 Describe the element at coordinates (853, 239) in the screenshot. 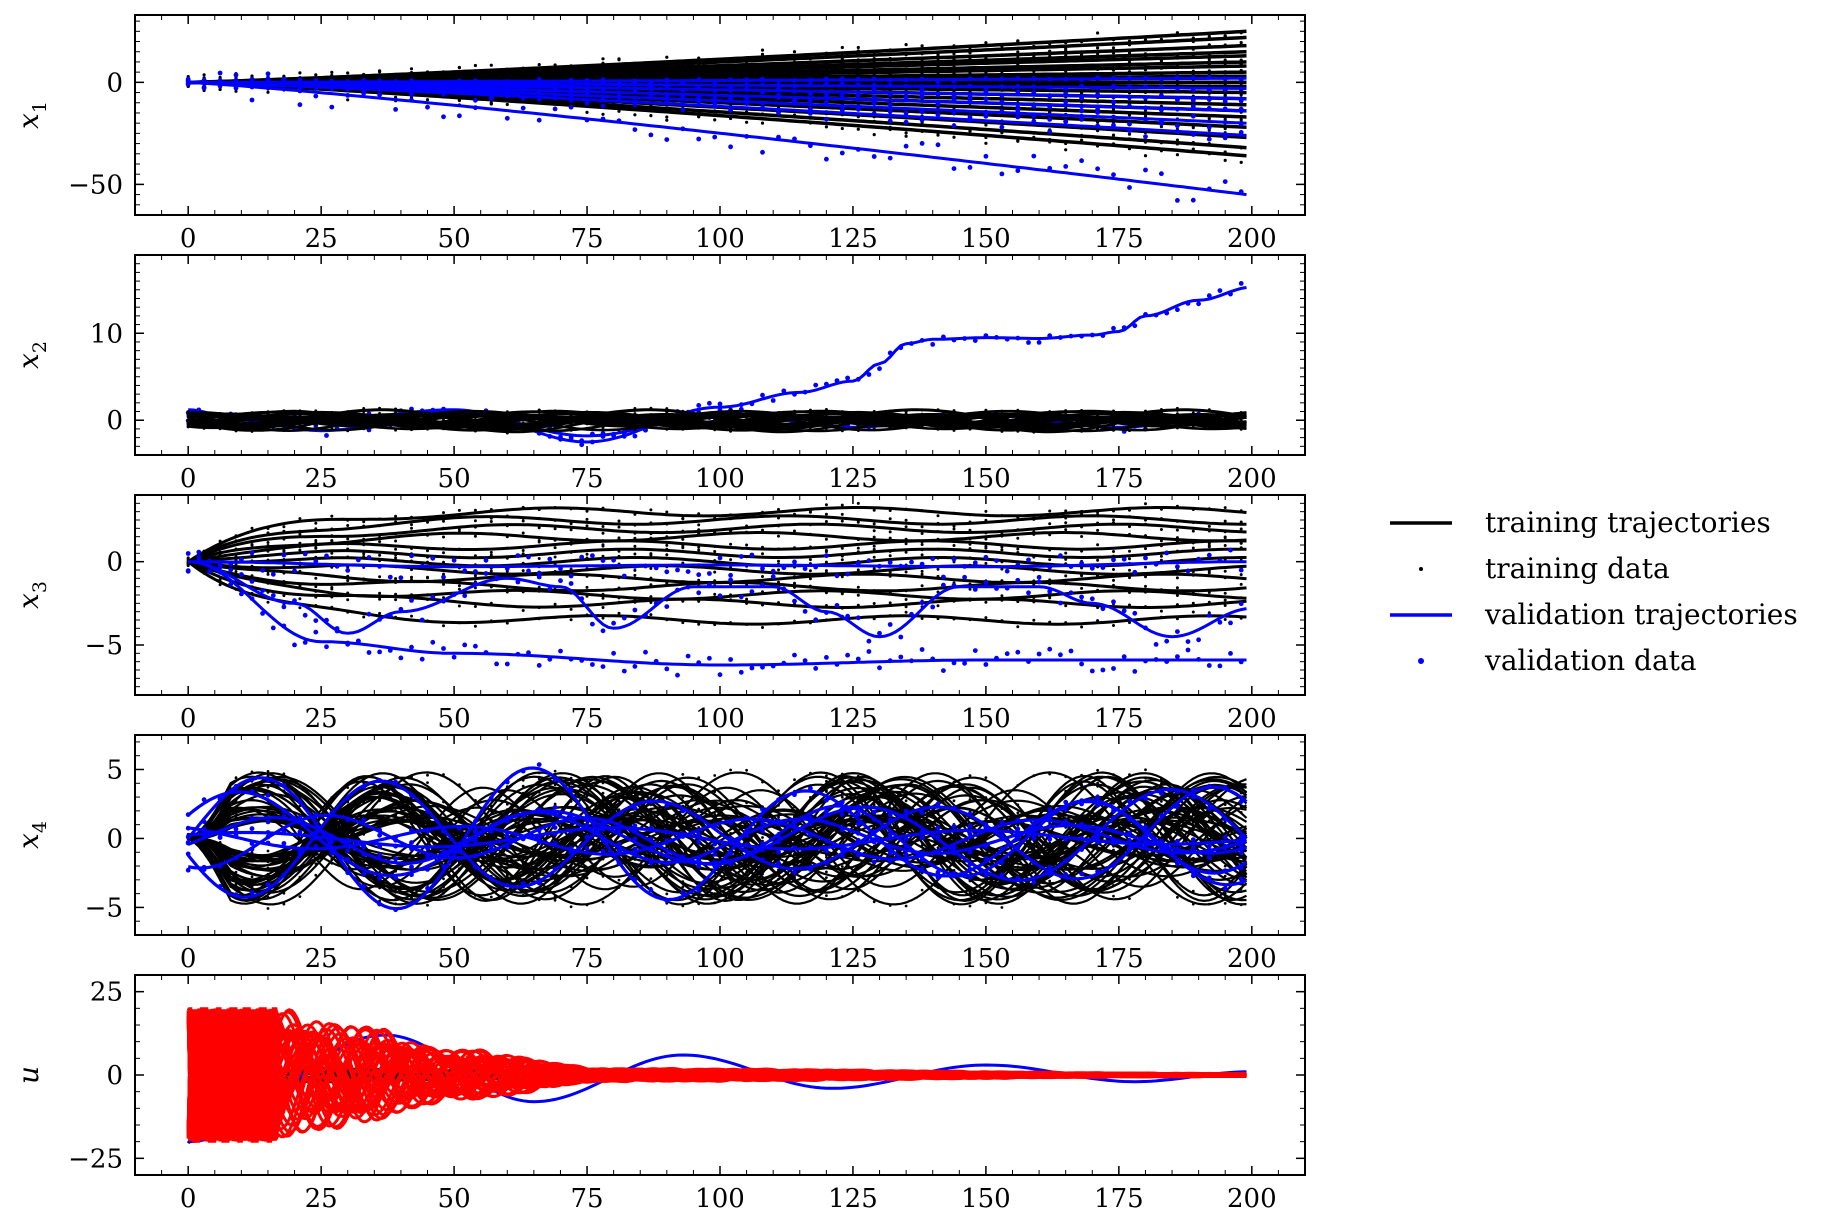

I see `x-tick-label: 125` at that location.